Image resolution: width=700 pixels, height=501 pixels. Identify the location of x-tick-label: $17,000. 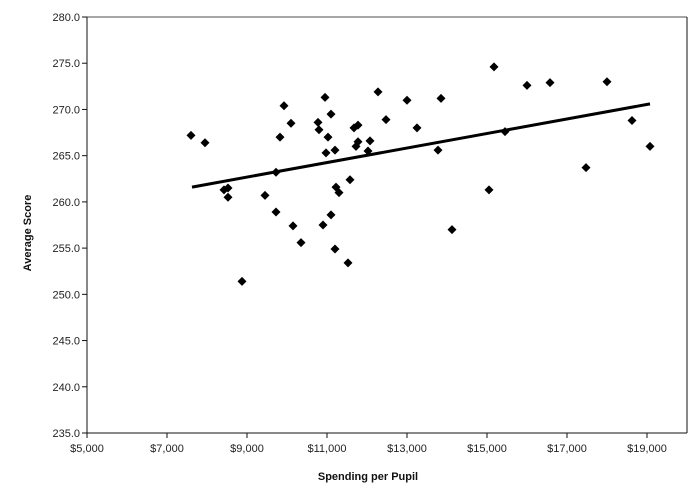
(567, 449).